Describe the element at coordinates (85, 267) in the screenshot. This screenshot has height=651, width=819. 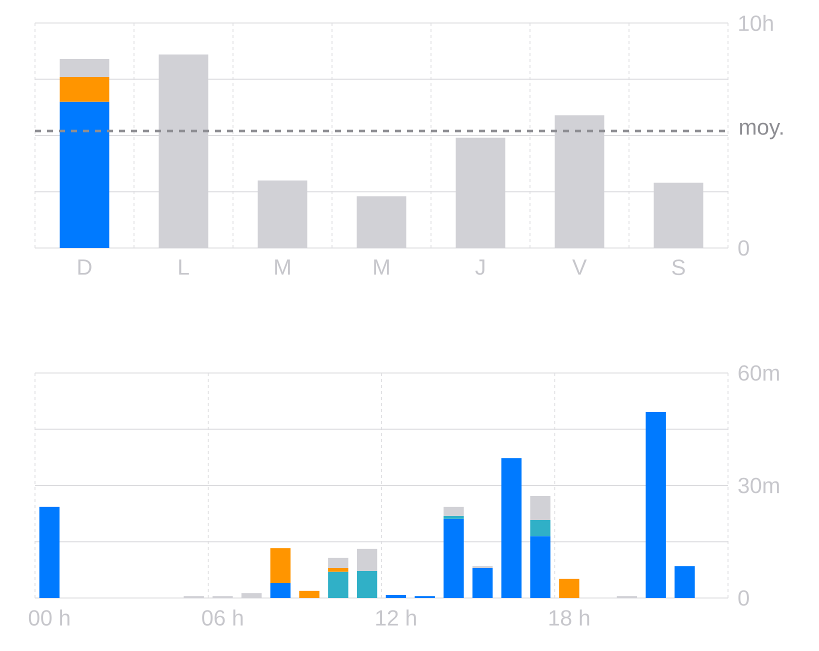
I see `x-tick-label: D` at that location.